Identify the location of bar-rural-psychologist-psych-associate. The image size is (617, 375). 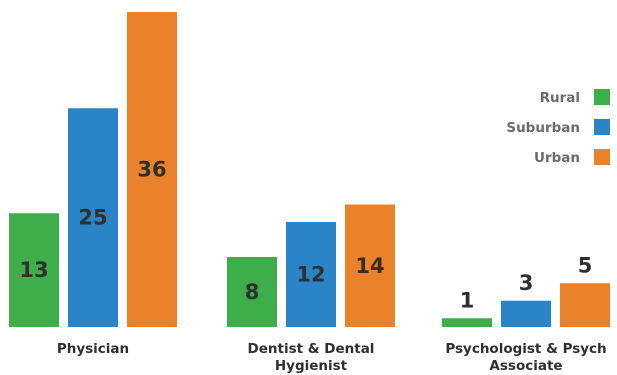
(467, 322).